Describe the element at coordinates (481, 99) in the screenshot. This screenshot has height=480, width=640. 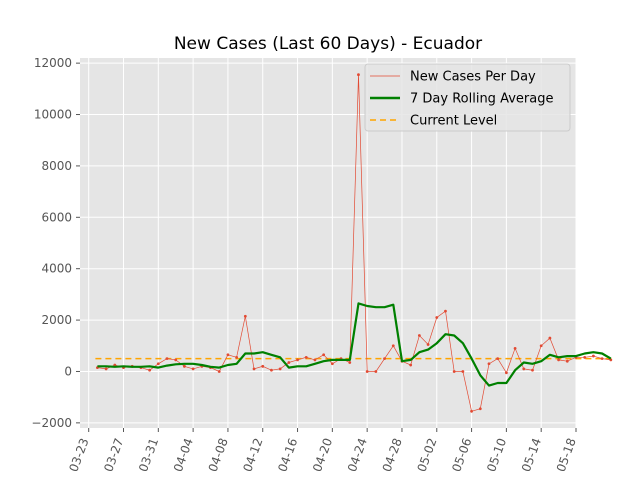
I see `legend-label: 7 Day Rolling Average` at that location.